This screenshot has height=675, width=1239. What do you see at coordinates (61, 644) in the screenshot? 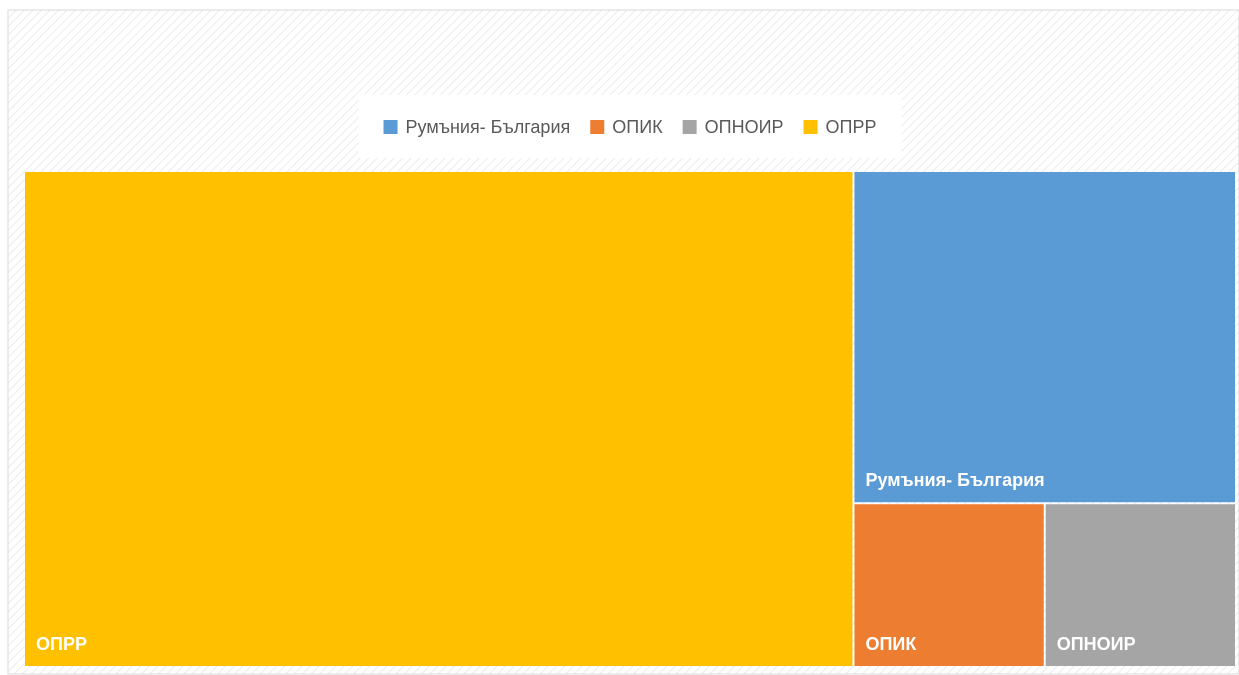
I see `tile-label: ОПРР` at bounding box center [61, 644].